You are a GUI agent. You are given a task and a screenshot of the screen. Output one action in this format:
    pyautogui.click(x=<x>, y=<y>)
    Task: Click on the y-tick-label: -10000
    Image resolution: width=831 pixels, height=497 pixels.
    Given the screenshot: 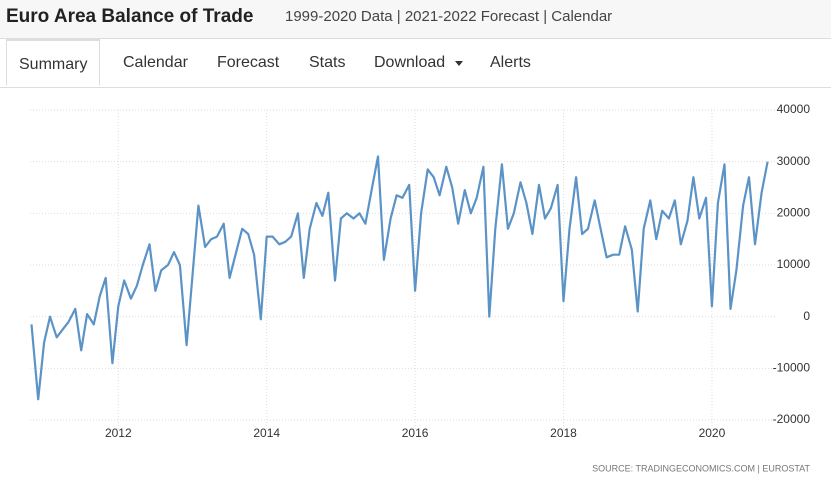 What is the action you would take?
    pyautogui.click(x=792, y=368)
    